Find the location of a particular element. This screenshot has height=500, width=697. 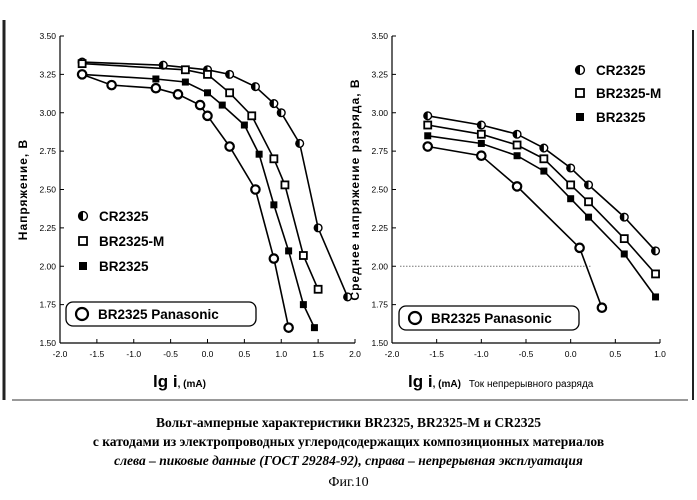

left-y-tick-label: 2.00 is located at coordinates (47, 266).